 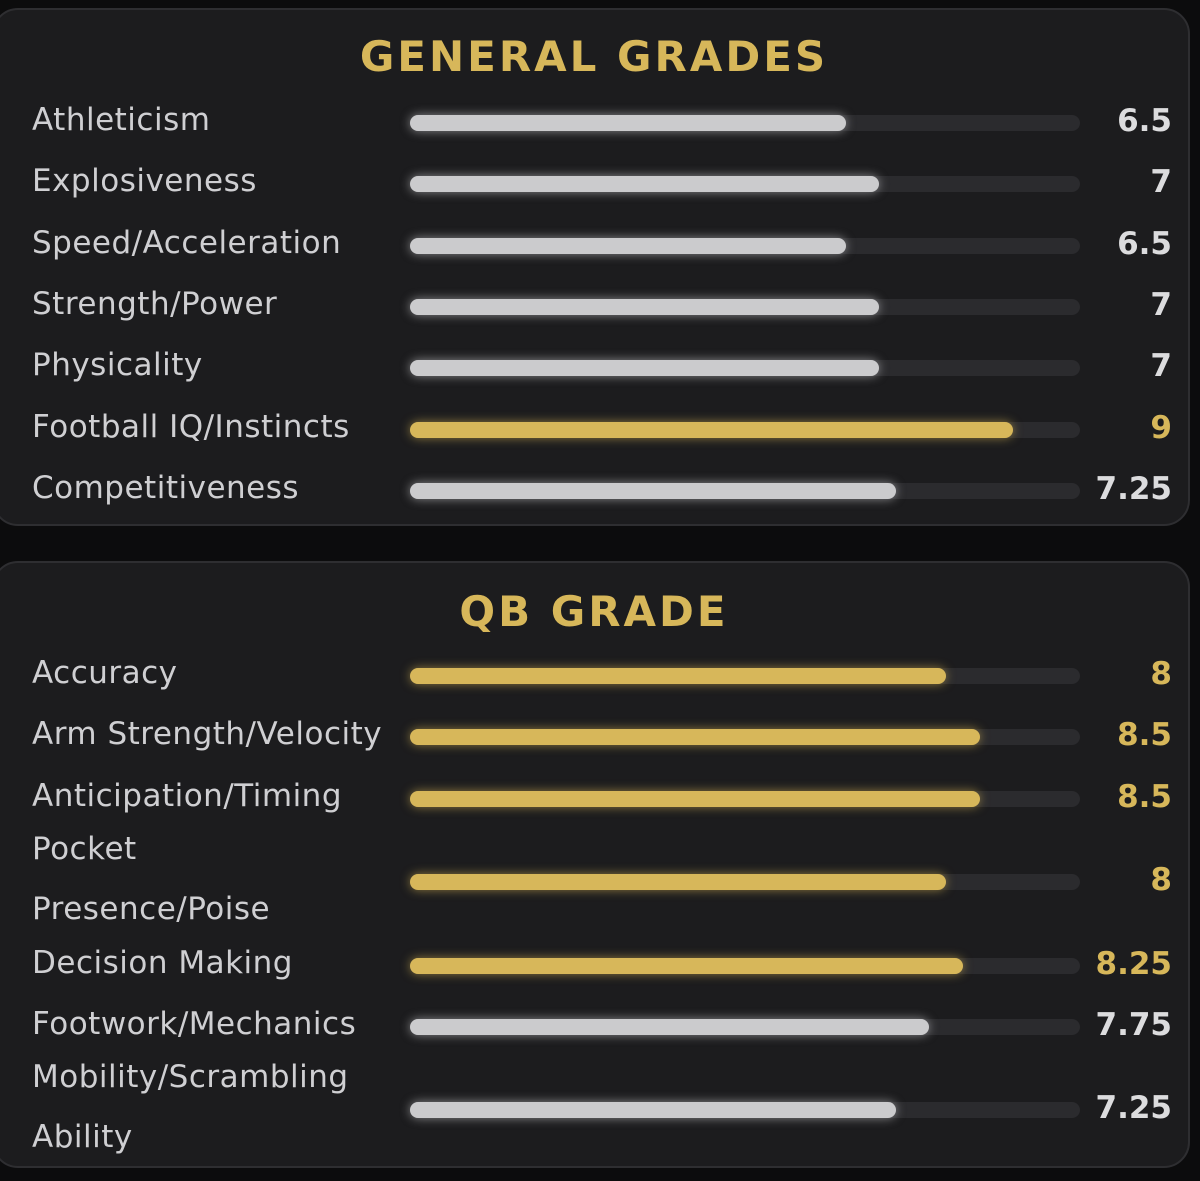 What do you see at coordinates (151, 879) in the screenshot?
I see `grade-label: Pocket Presence/Poise` at bounding box center [151, 879].